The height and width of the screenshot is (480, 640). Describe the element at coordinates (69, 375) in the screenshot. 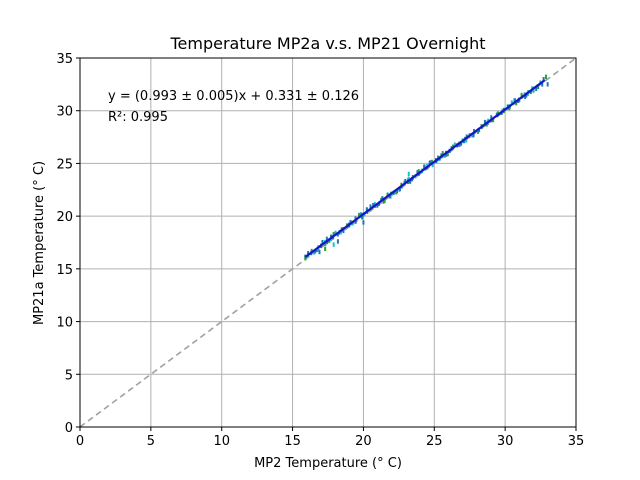

I see `y-tick-label: 5` at that location.